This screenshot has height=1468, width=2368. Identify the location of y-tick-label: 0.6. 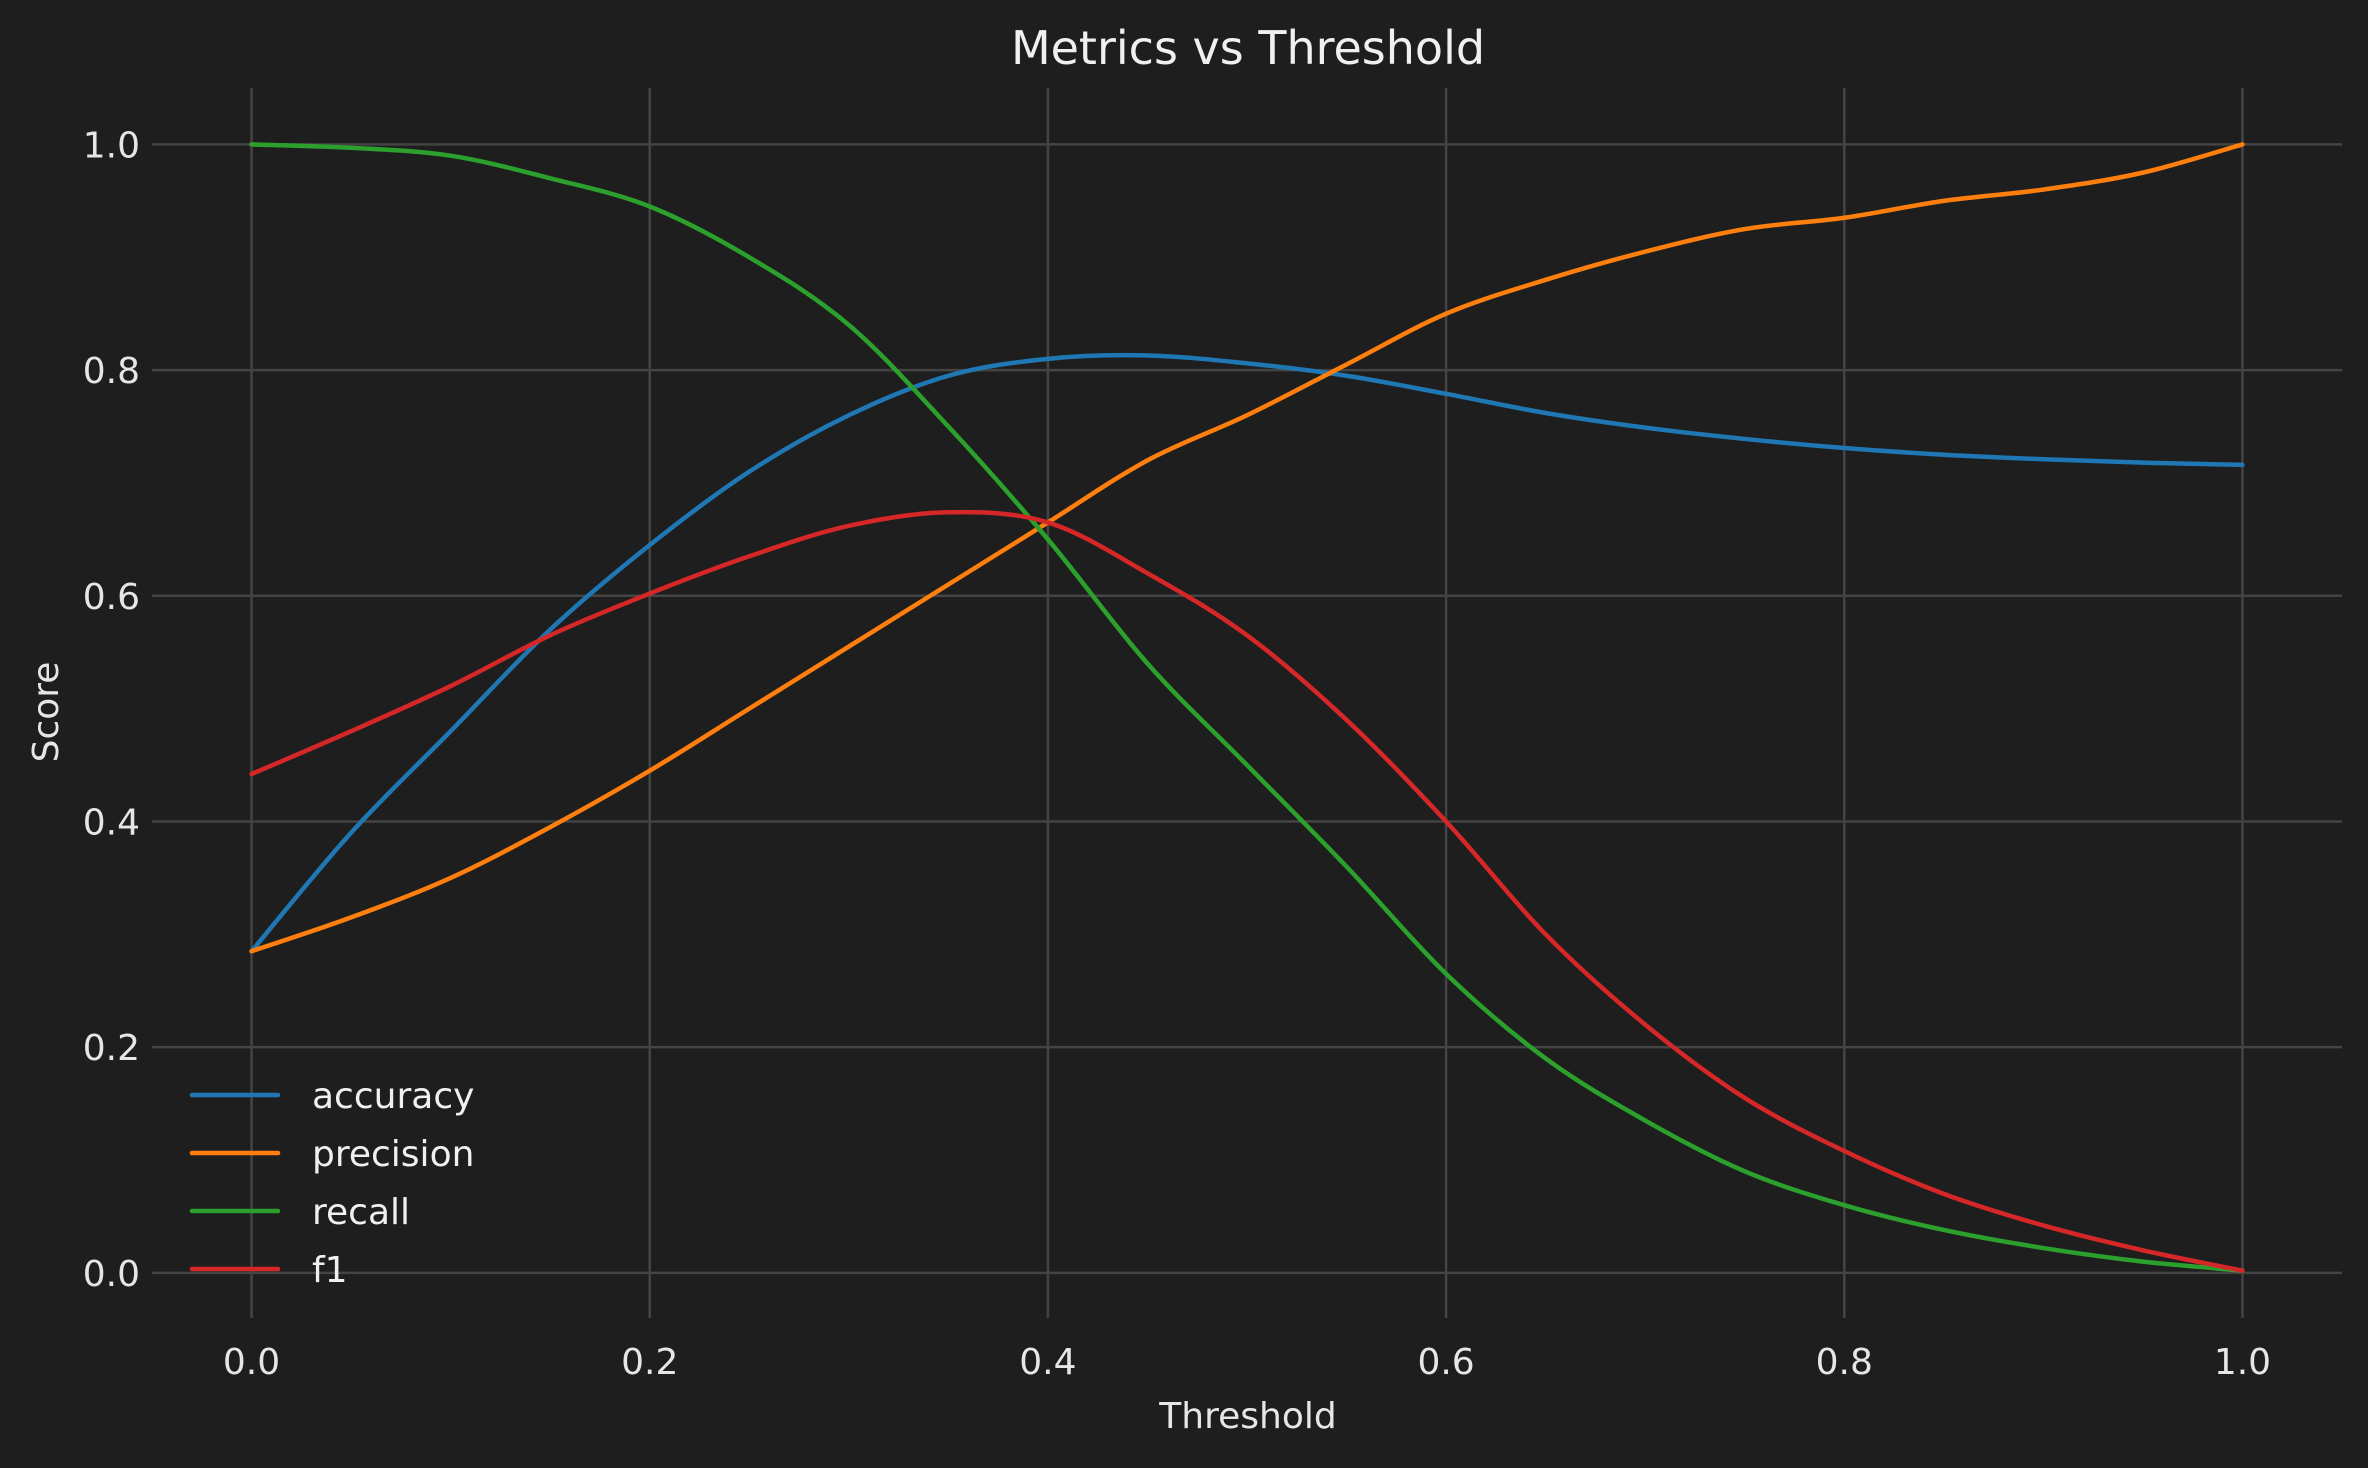
(111, 597).